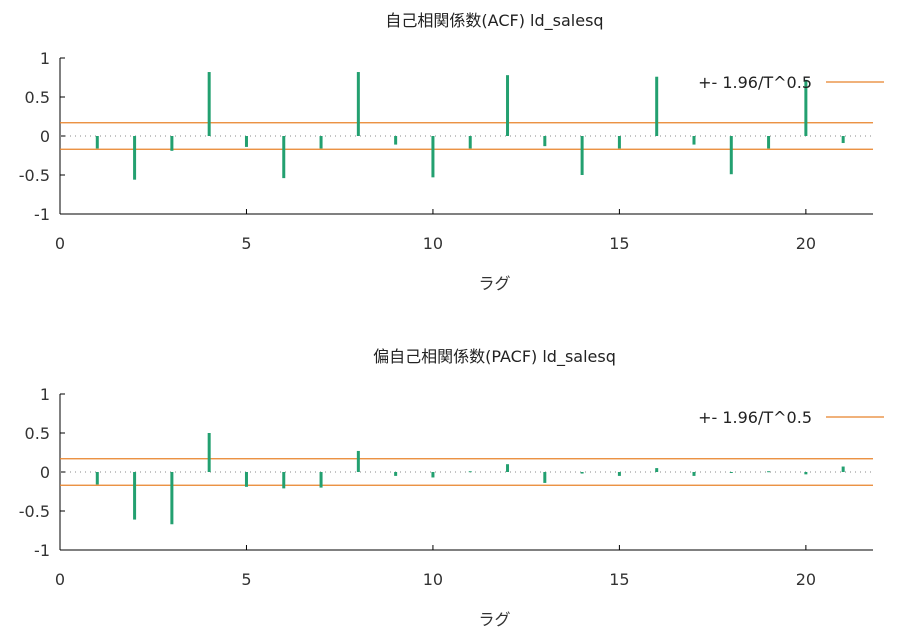  What do you see at coordinates (494, 357) in the screenshot?
I see `chart-title: 偏自己相関係数(PACF) ld_salesq` at bounding box center [494, 357].